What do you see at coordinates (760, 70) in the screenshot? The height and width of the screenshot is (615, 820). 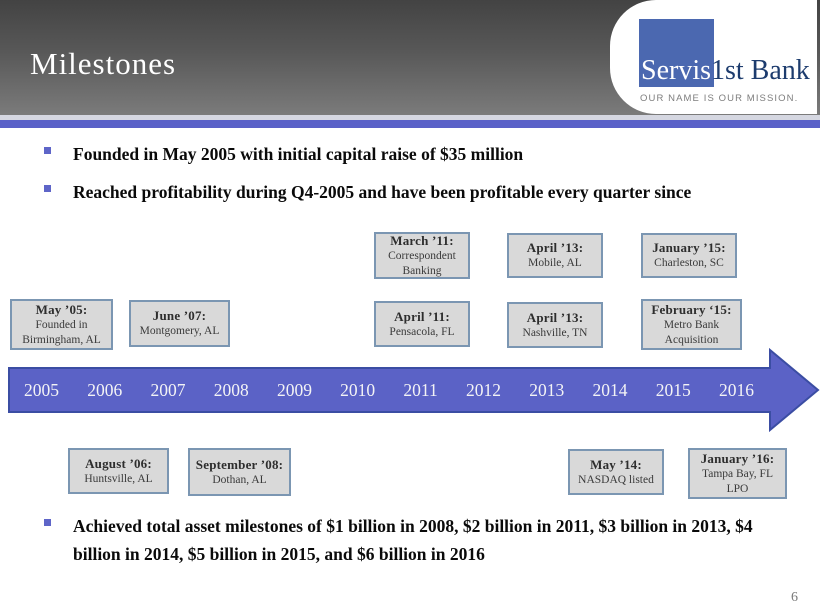 I see `logo-text-1st-bank: 1st Bank` at bounding box center [760, 70].